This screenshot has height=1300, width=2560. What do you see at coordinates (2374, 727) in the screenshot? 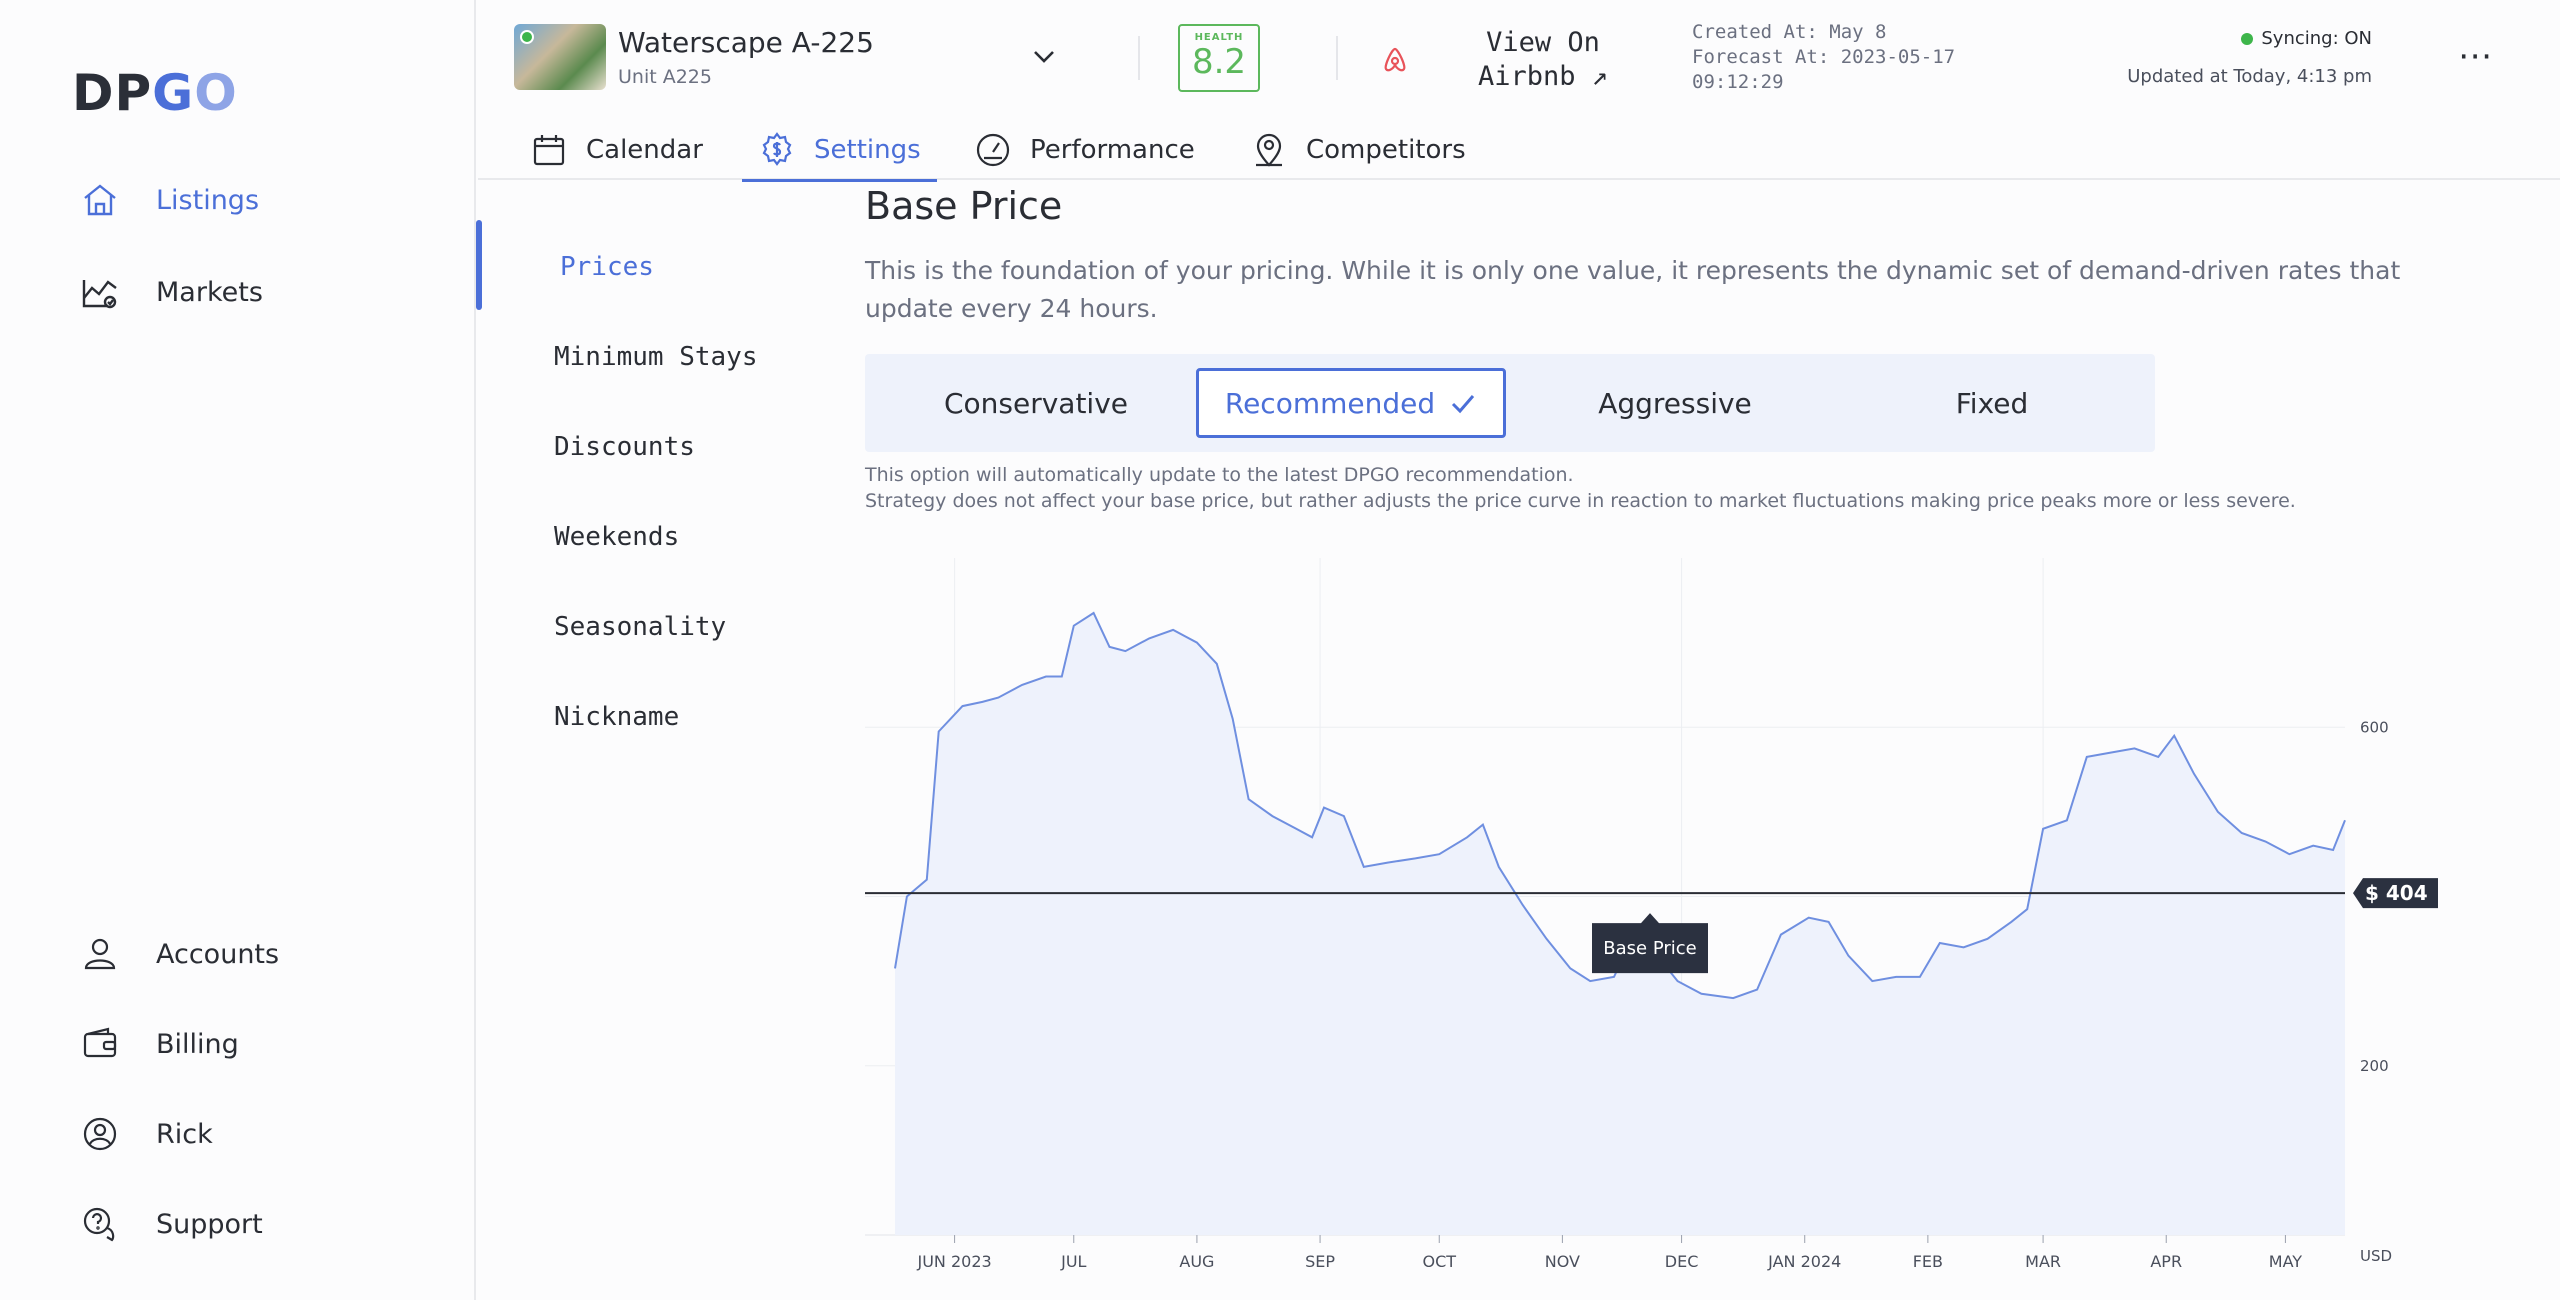
I see `y-tick-label: 600` at bounding box center [2374, 727].